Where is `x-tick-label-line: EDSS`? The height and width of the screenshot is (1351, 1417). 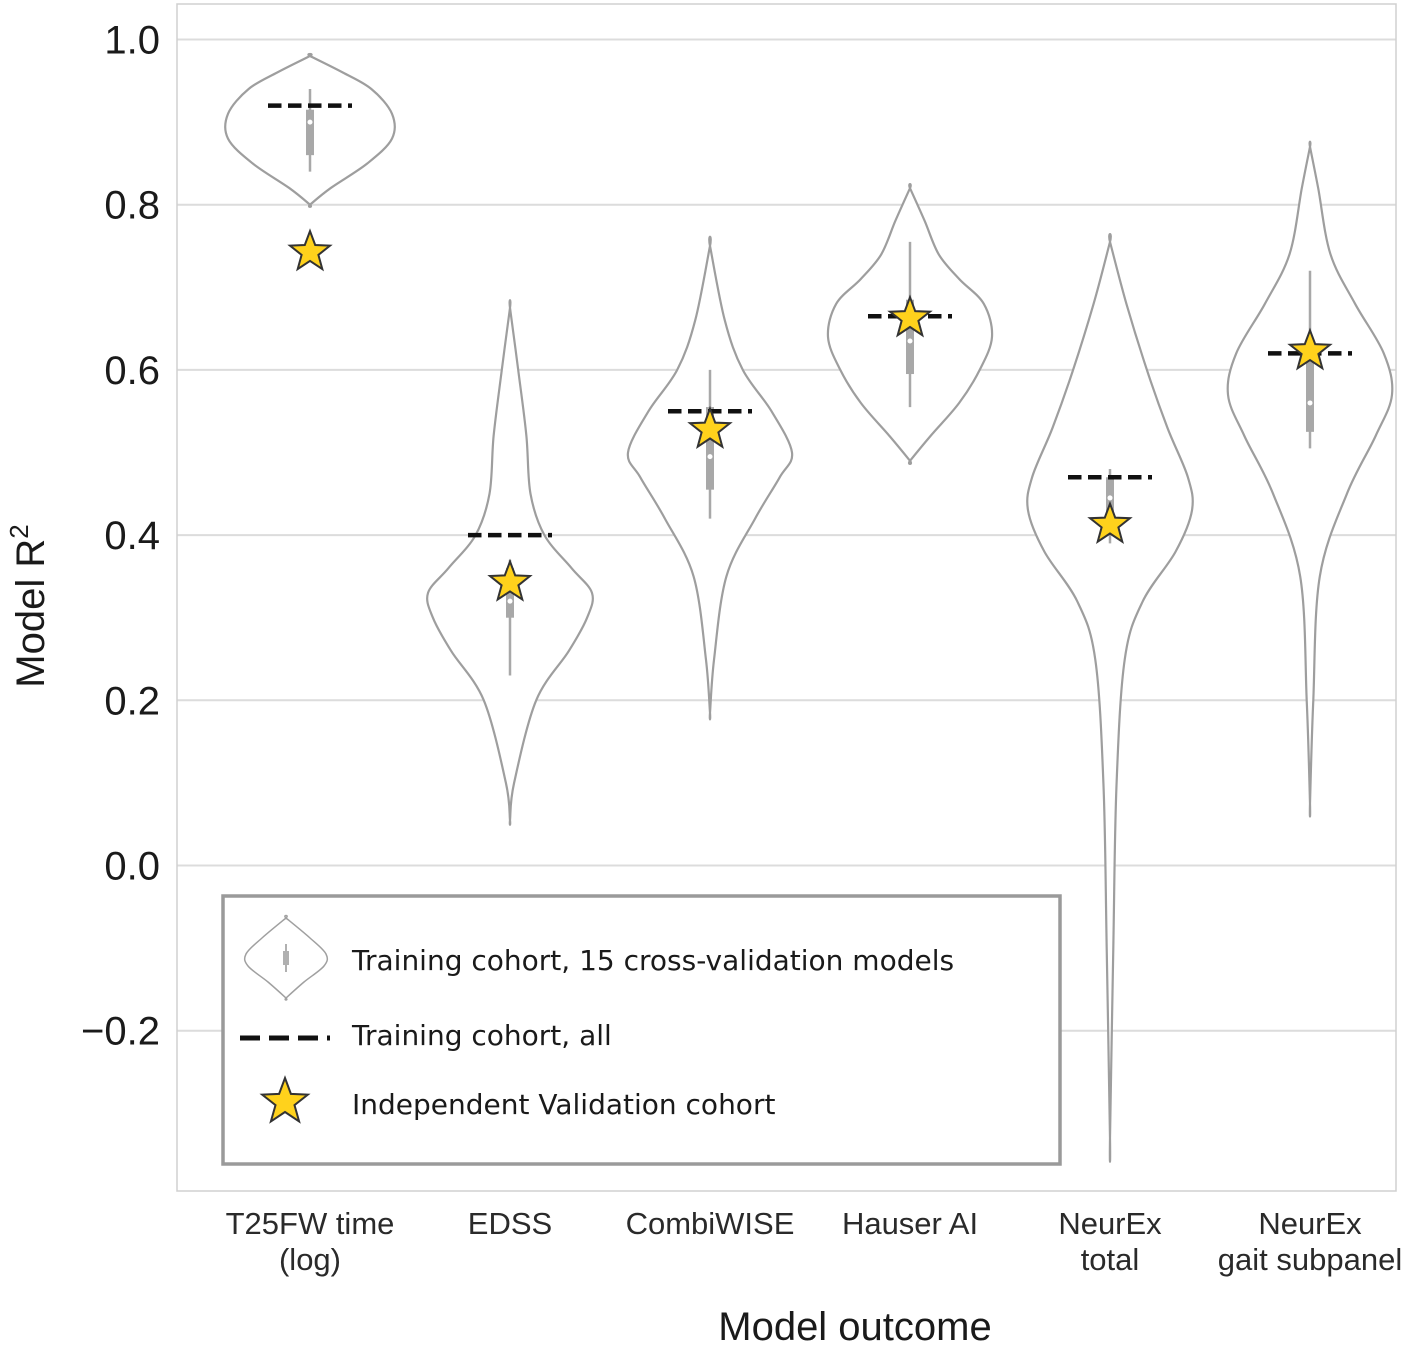 x-tick-label-line: EDSS is located at coordinates (510, 1223).